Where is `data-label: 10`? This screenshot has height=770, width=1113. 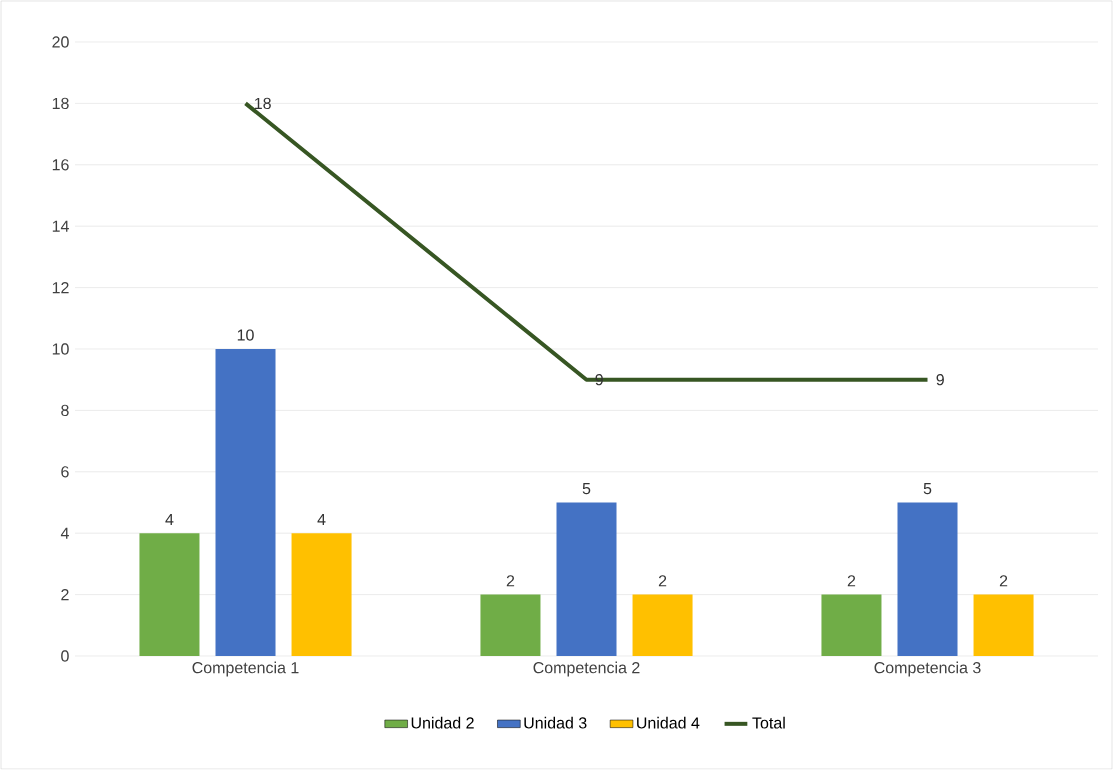
data-label: 10 is located at coordinates (245, 335).